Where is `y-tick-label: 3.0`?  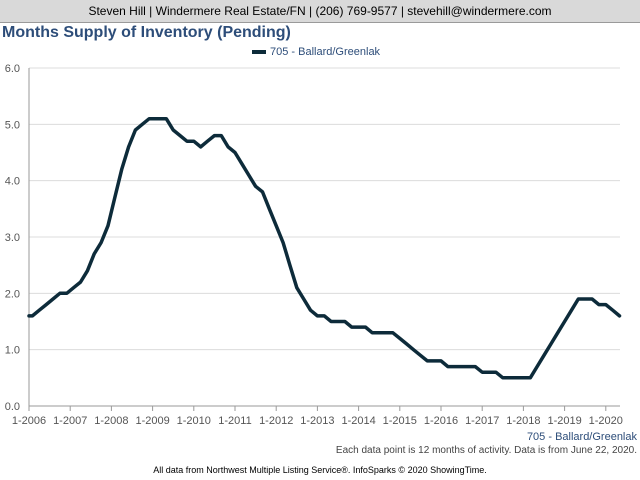
y-tick-label: 3.0 is located at coordinates (12, 238).